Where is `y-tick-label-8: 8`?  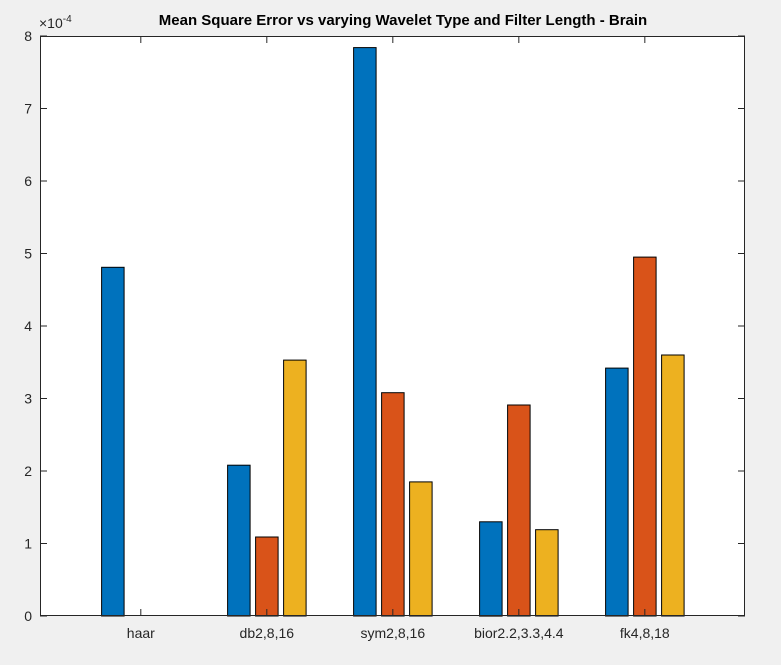 y-tick-label-8: 8 is located at coordinates (28, 36).